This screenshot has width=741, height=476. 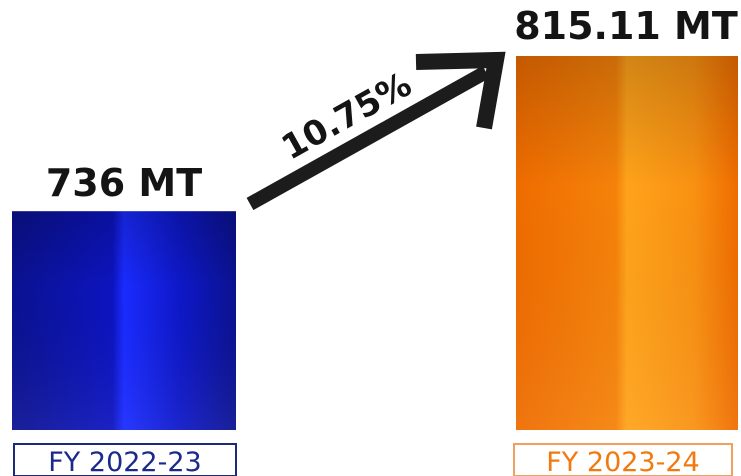 I want to click on category-label-fy-2022-23: FY 2022-23, so click(x=125, y=459).